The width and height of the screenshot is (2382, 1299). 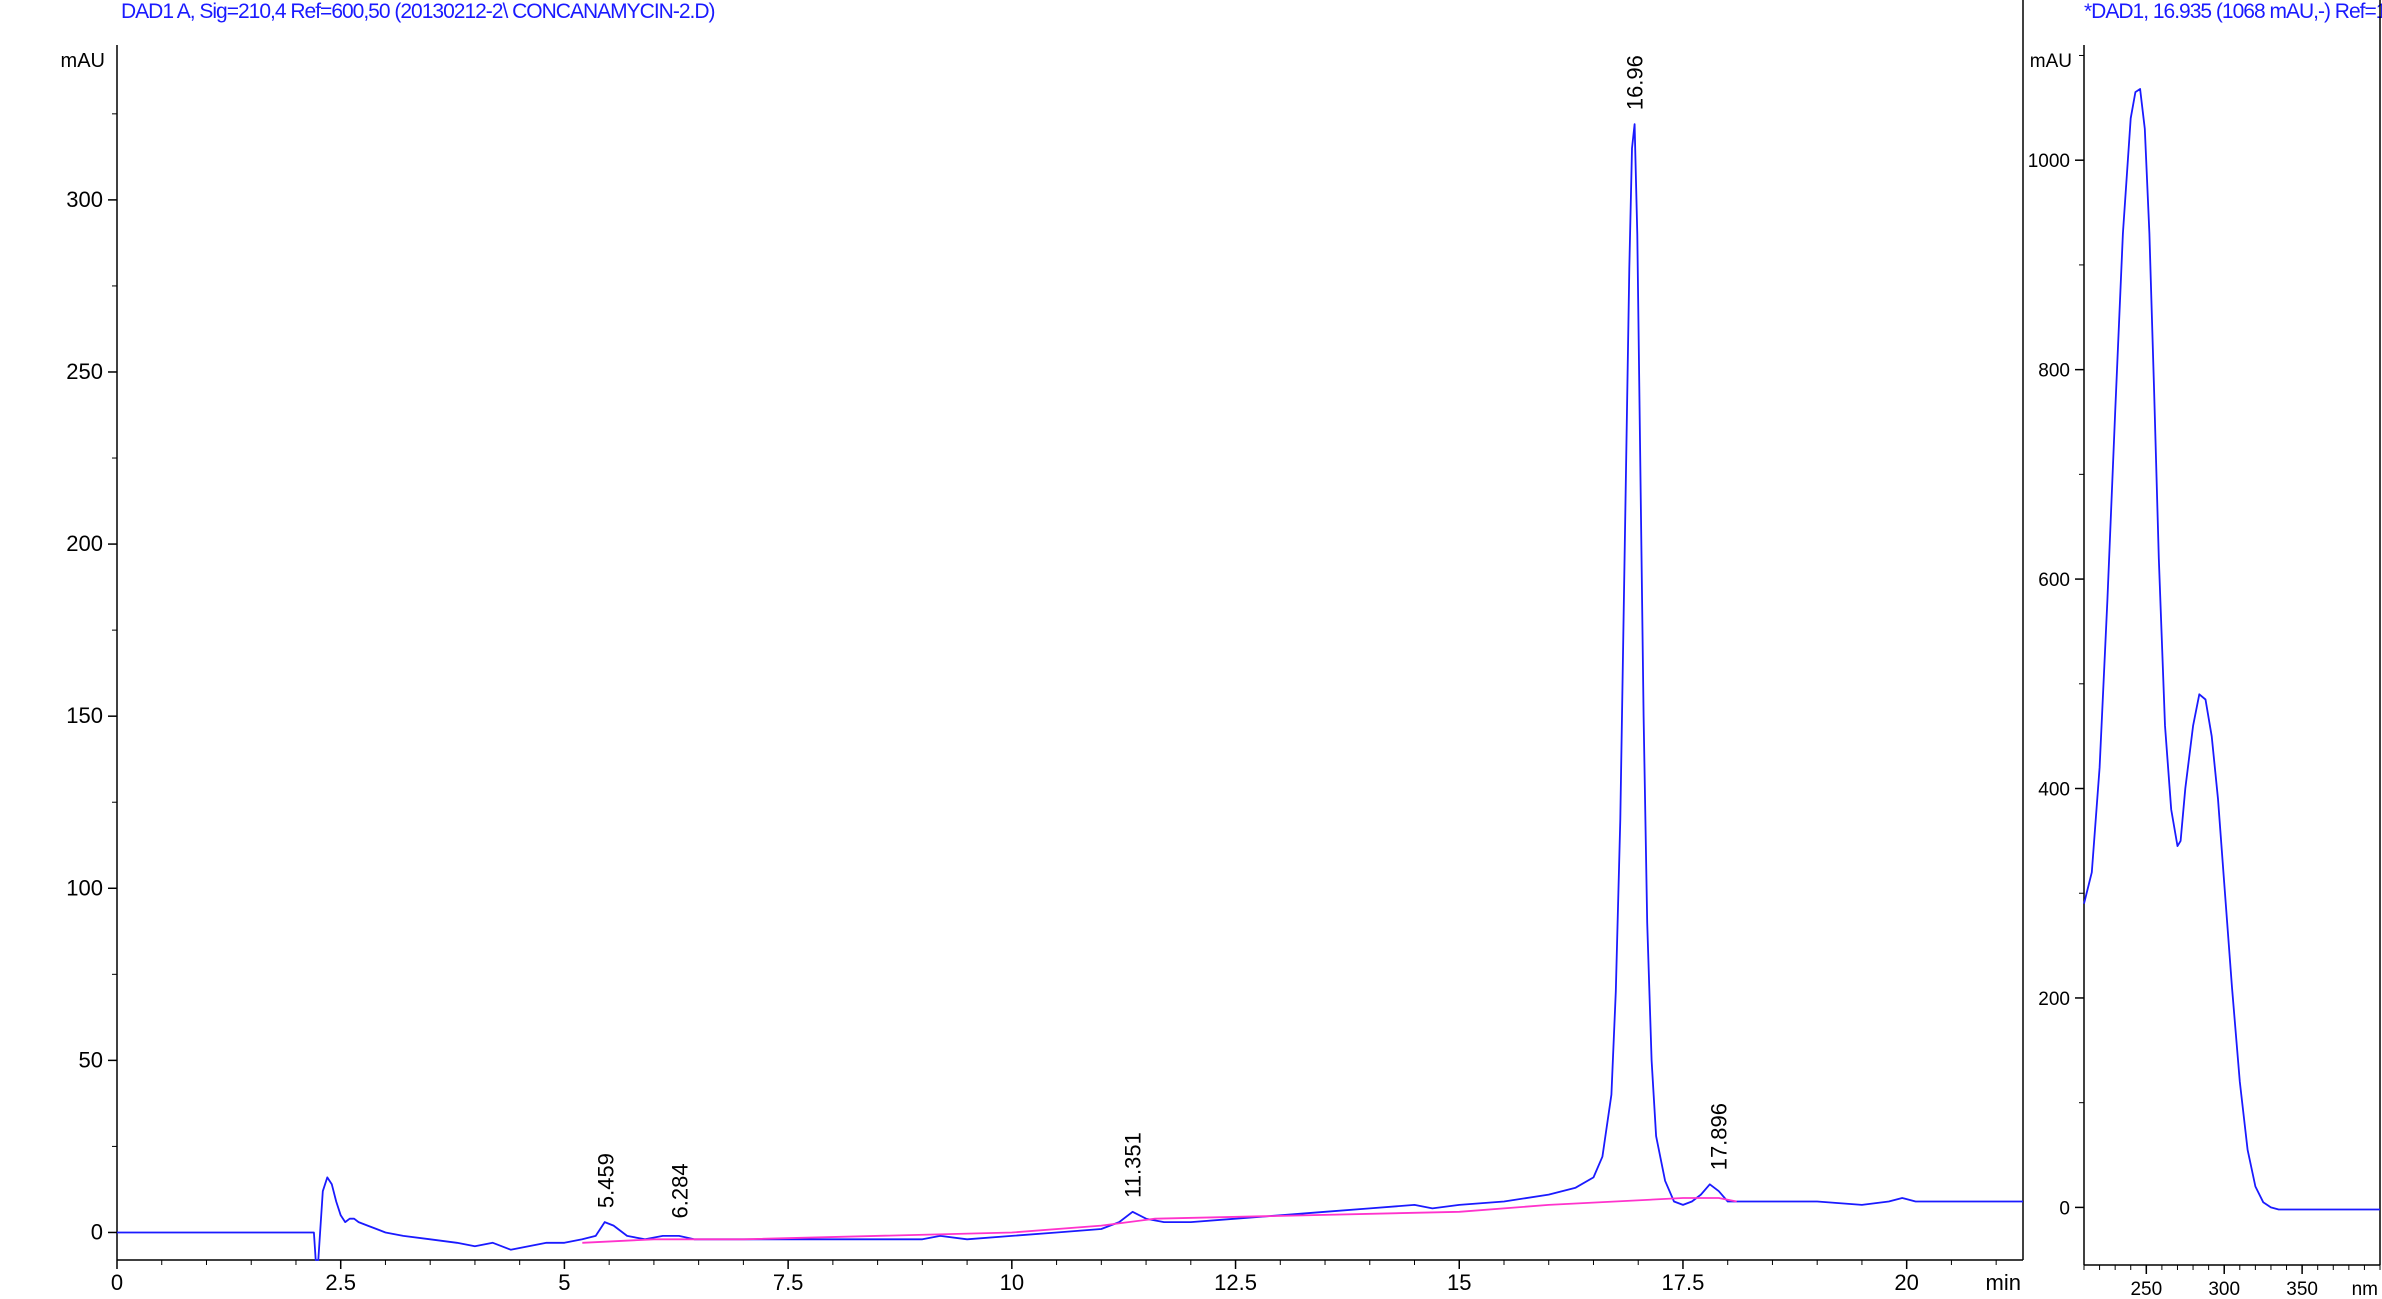 I want to click on x-tick-label: 2.5, so click(x=340, y=1282).